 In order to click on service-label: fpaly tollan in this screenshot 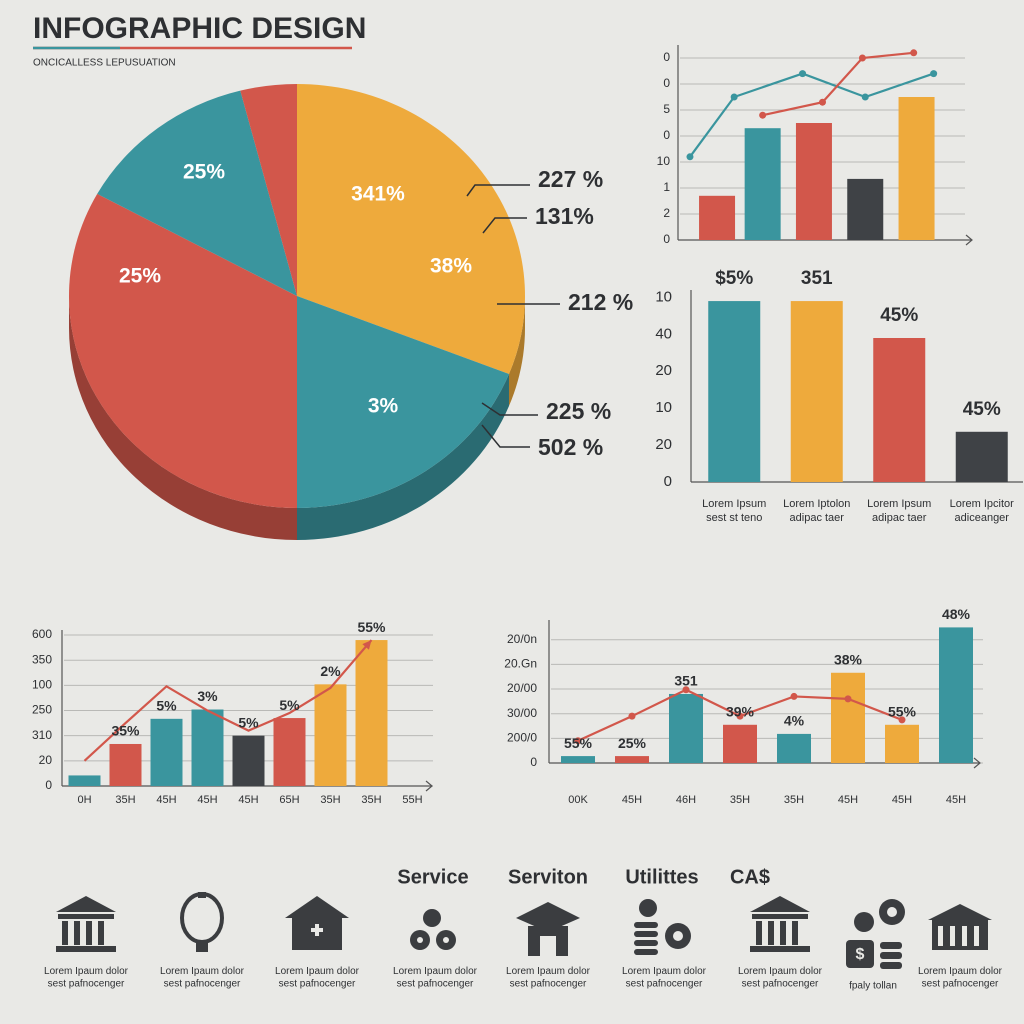, I will do `click(873, 986)`.